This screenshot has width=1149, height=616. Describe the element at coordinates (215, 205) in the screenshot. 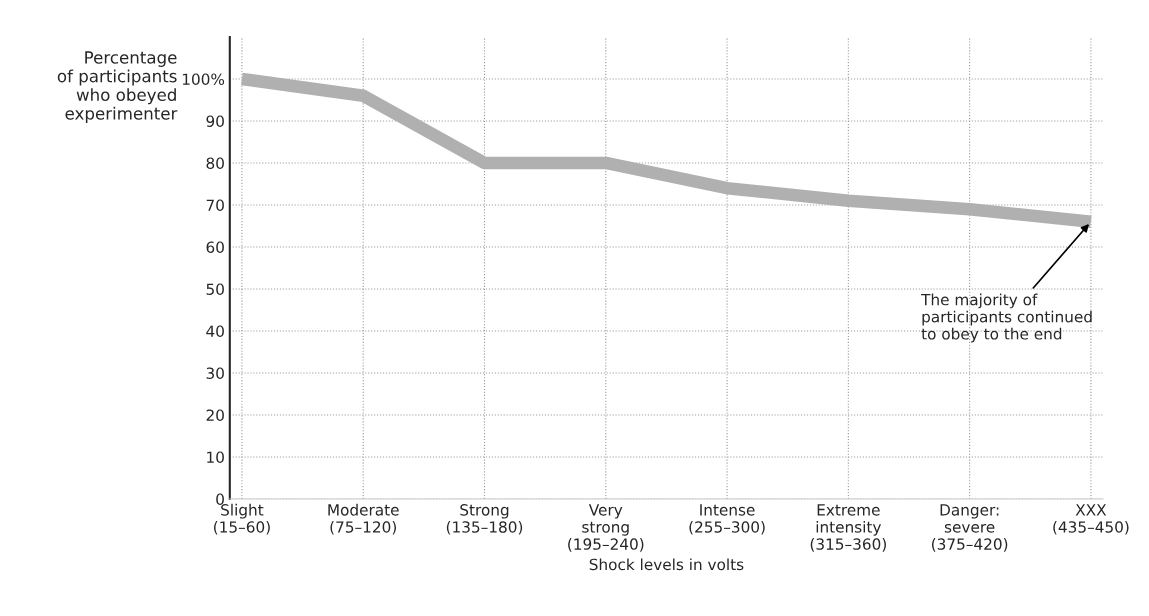

I see `y-tick-label: 70` at that location.